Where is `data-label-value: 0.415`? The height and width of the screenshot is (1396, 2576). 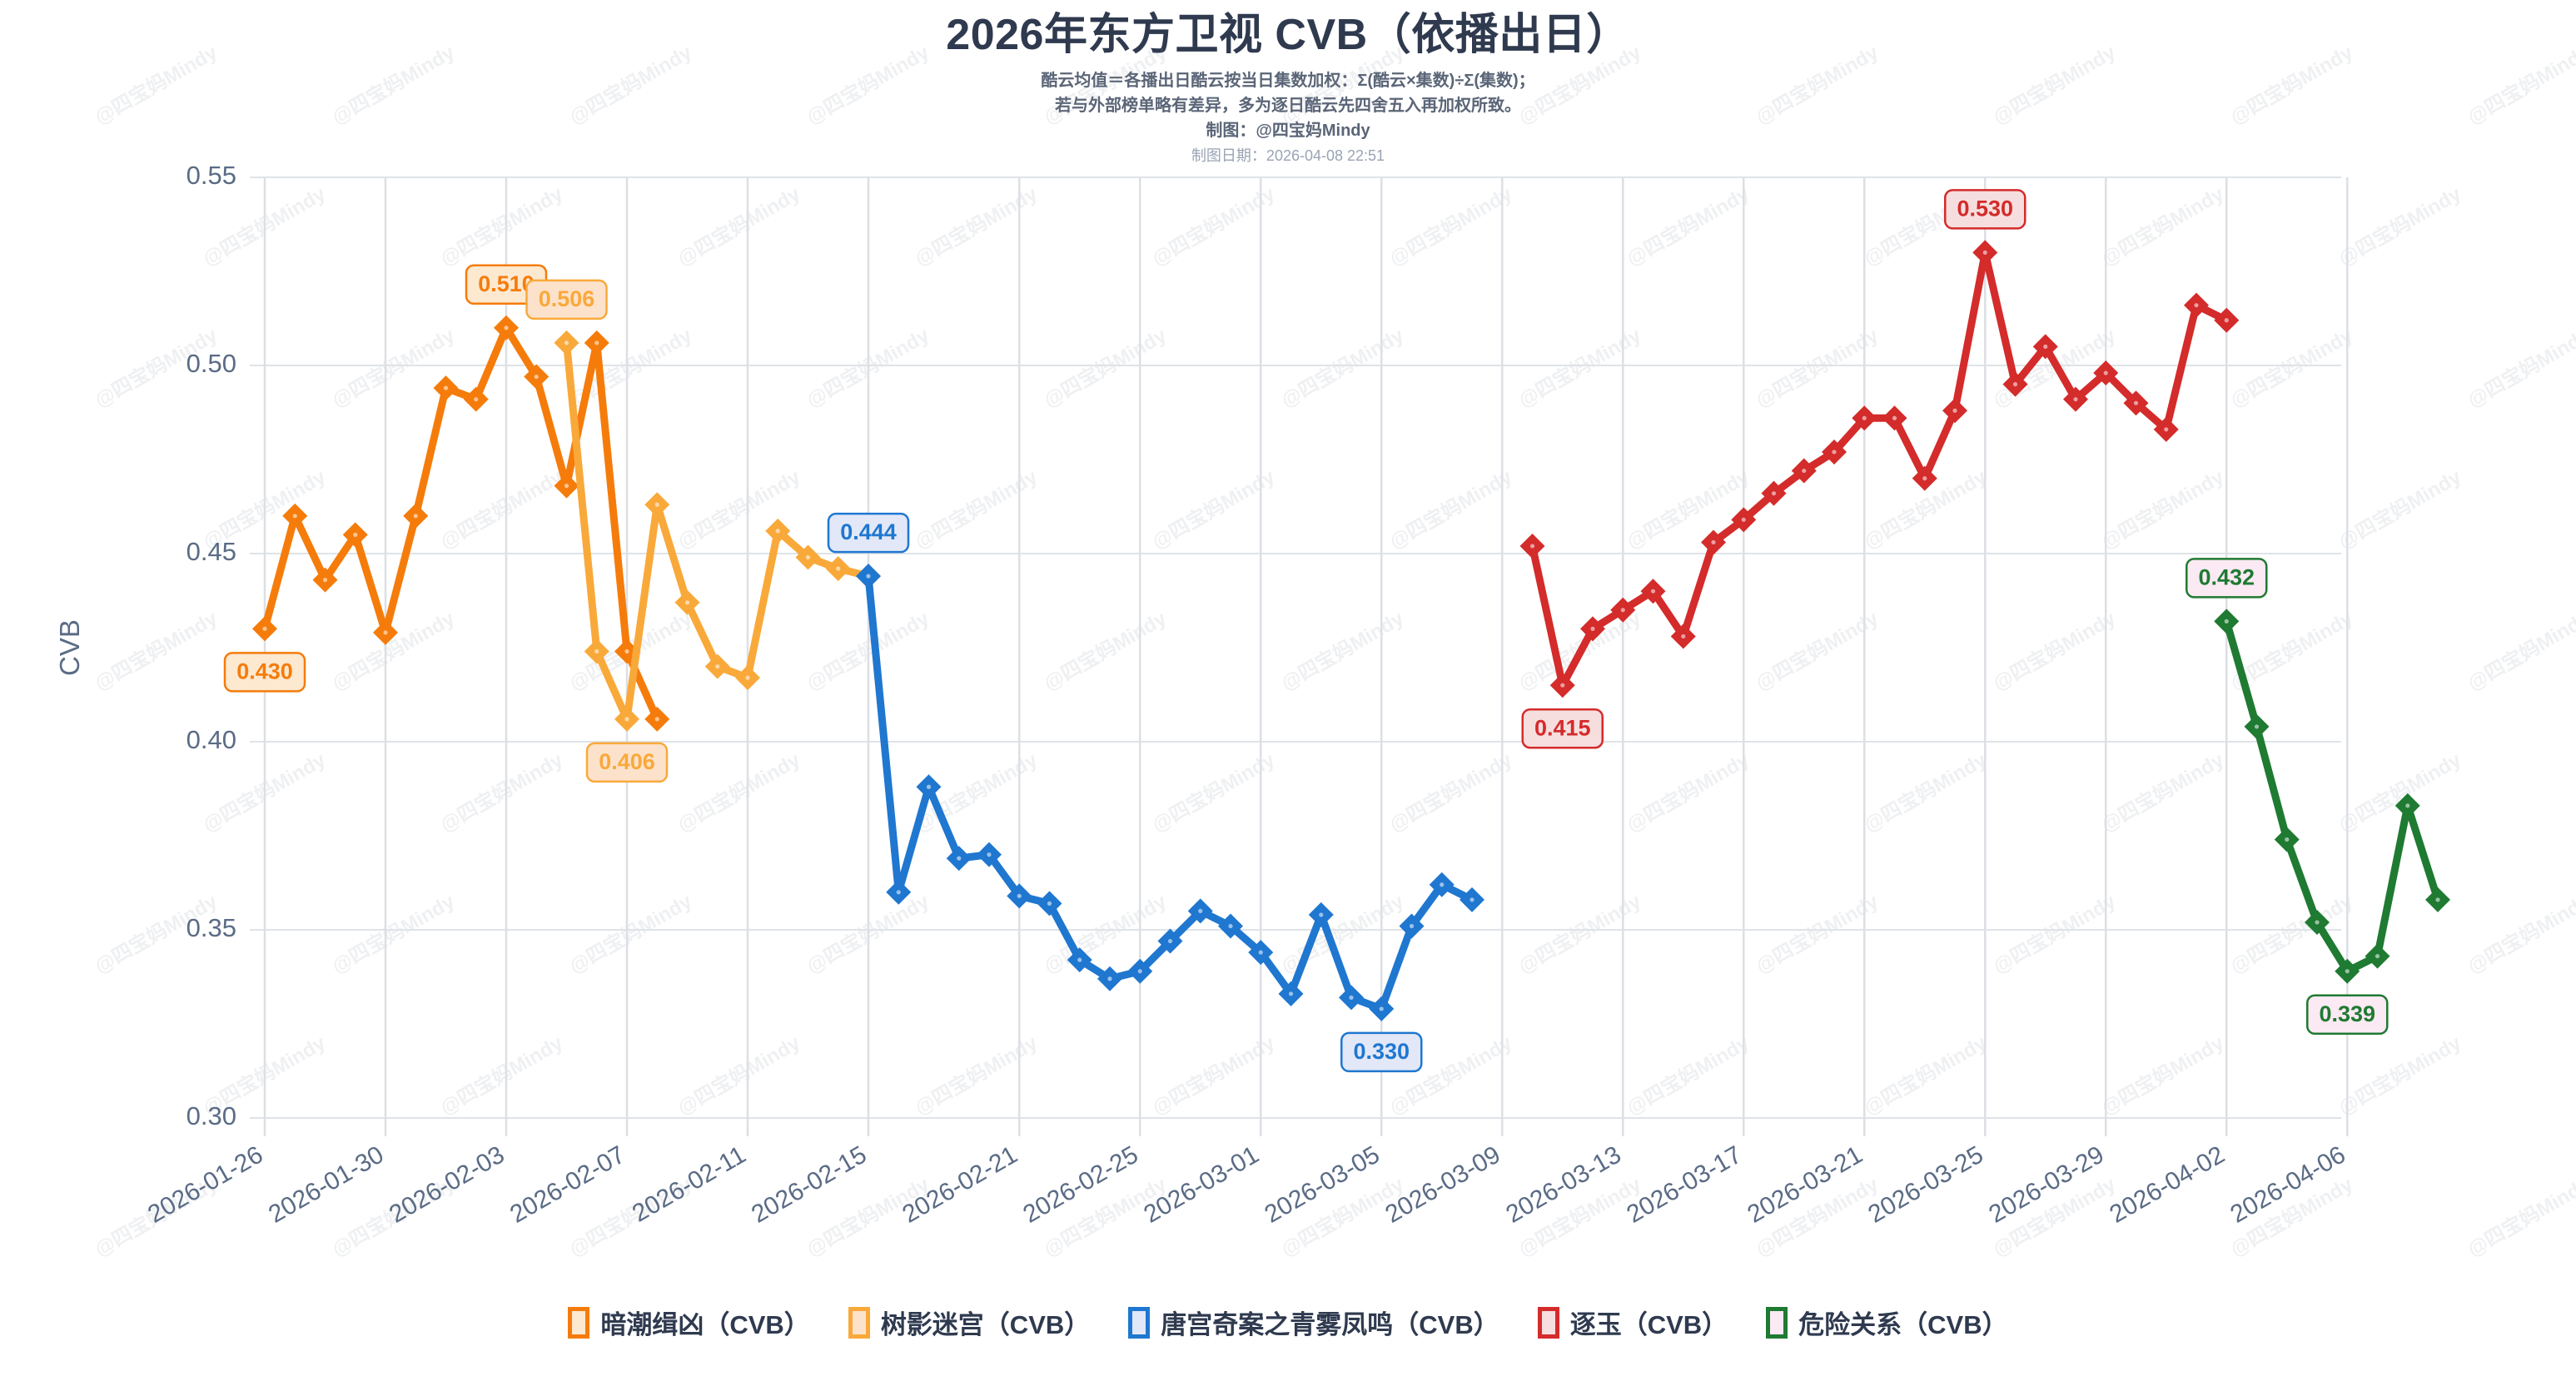
data-label-value: 0.415 is located at coordinates (1562, 727).